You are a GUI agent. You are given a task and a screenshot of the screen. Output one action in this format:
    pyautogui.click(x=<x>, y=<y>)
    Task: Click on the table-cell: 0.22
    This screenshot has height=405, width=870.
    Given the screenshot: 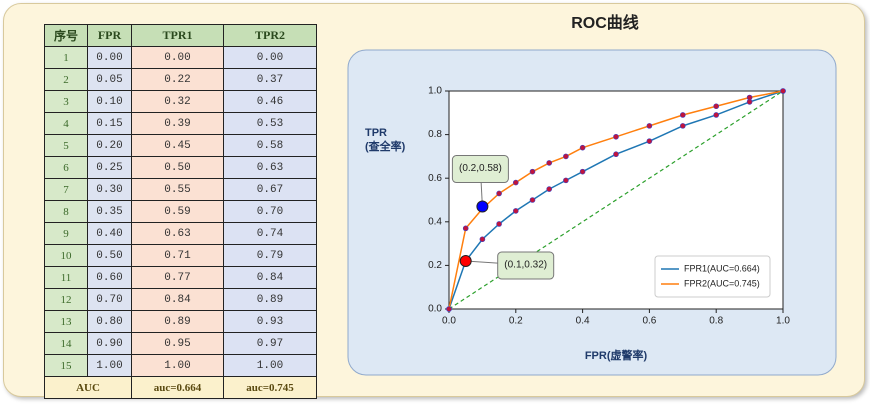 What is the action you would take?
    pyautogui.click(x=177, y=79)
    